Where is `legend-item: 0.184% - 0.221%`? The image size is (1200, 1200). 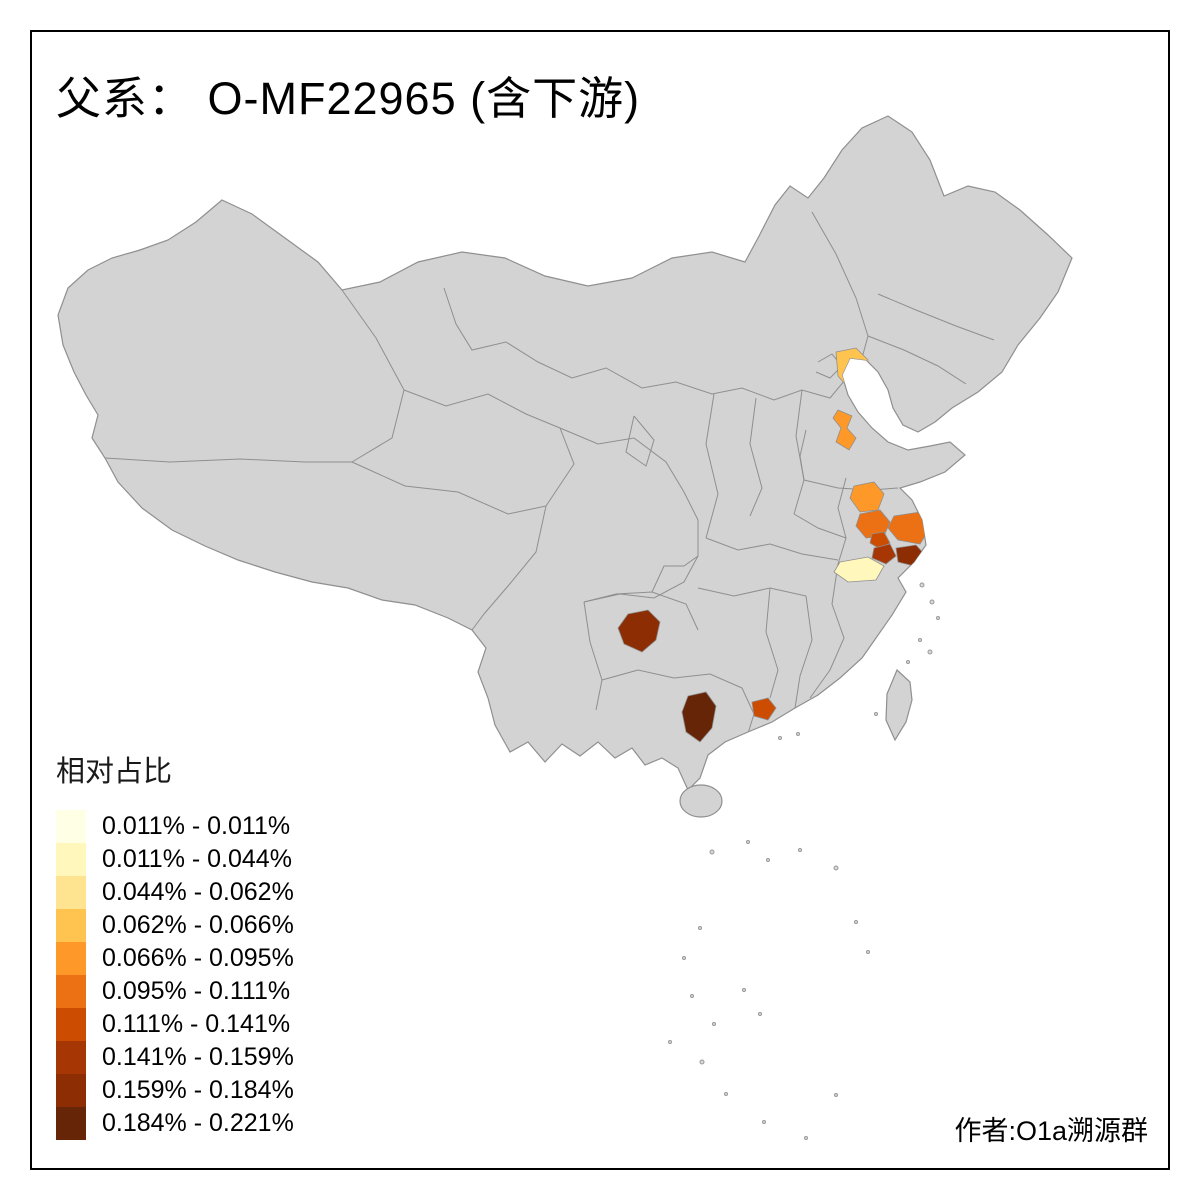
legend-item: 0.184% - 0.221% is located at coordinates (175, 1123).